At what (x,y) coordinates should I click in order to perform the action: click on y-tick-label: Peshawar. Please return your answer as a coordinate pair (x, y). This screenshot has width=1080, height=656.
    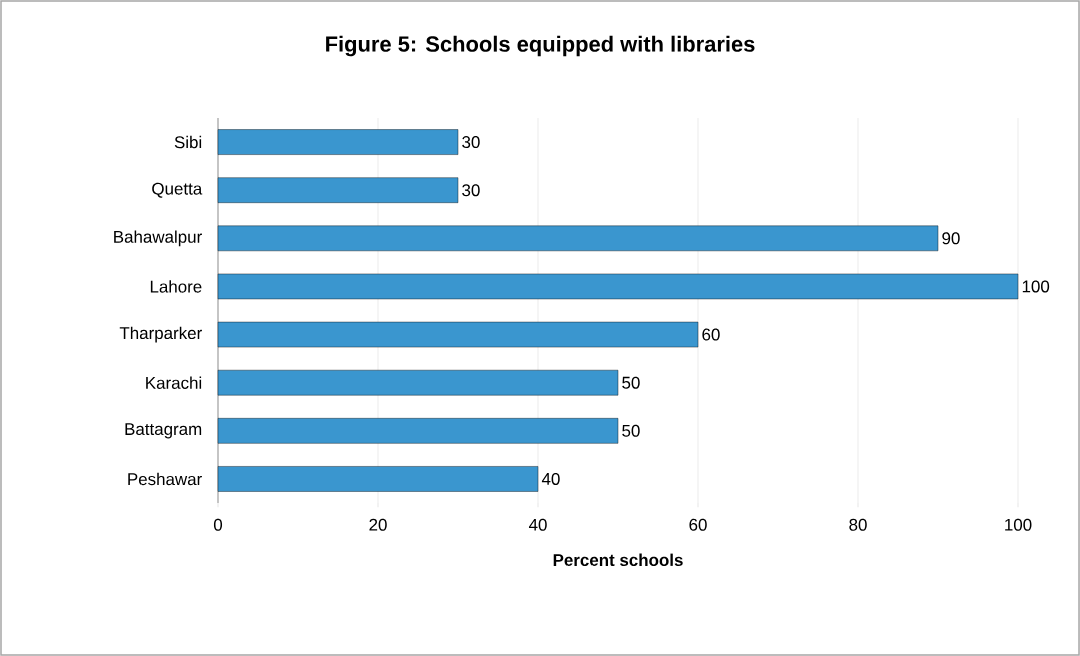
    Looking at the image, I should click on (165, 479).